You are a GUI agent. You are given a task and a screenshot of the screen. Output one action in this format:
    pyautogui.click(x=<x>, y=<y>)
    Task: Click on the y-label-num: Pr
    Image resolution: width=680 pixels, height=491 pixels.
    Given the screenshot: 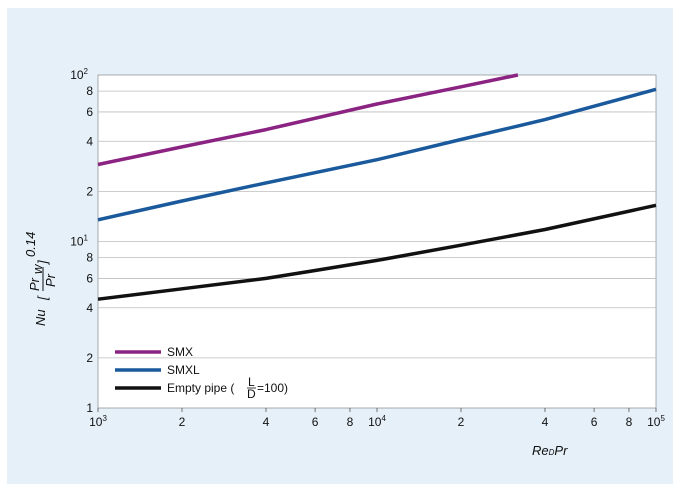 What is the action you would take?
    pyautogui.click(x=34, y=284)
    